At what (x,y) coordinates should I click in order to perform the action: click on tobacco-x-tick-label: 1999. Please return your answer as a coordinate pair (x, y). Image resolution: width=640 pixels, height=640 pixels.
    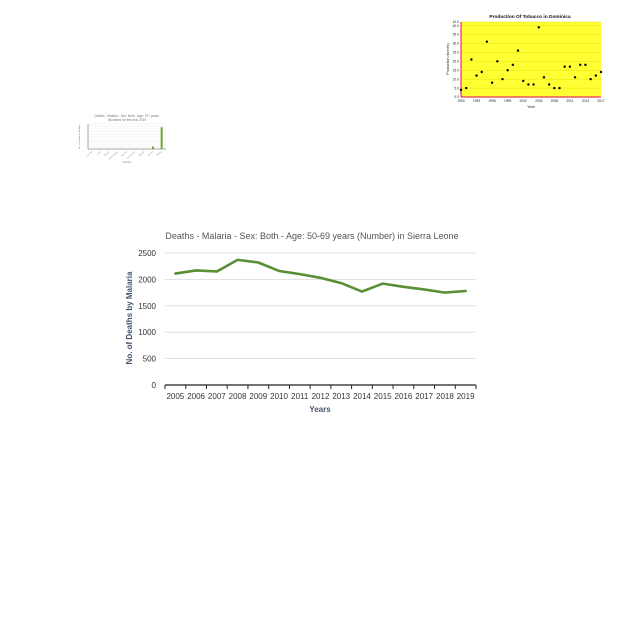
    Looking at the image, I should click on (508, 101).